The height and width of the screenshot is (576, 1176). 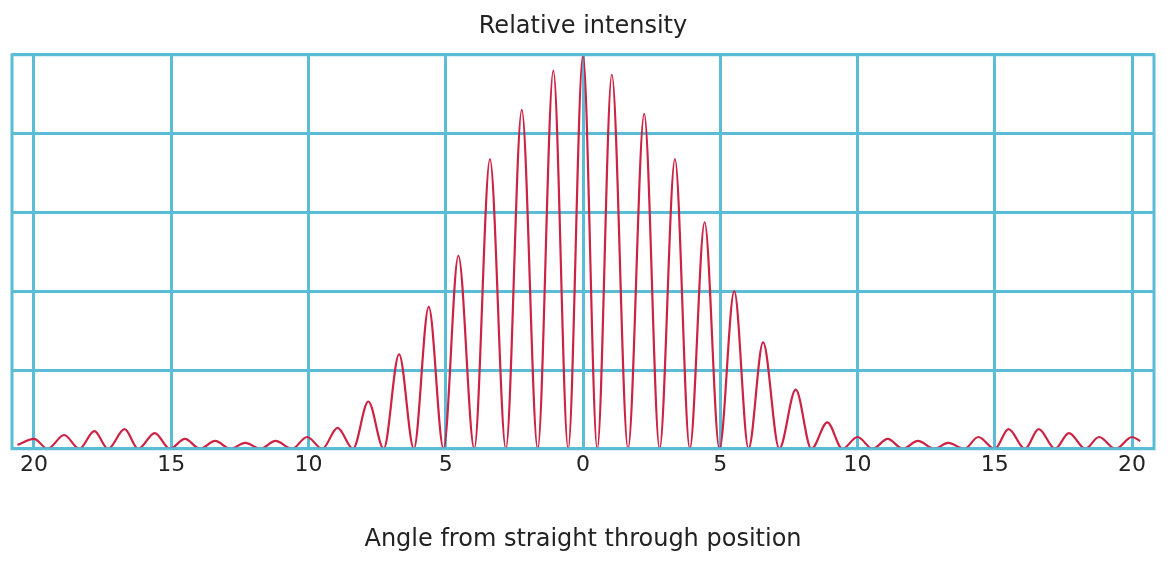 What do you see at coordinates (583, 537) in the screenshot?
I see `x-axis-title: Angle from straight through position` at bounding box center [583, 537].